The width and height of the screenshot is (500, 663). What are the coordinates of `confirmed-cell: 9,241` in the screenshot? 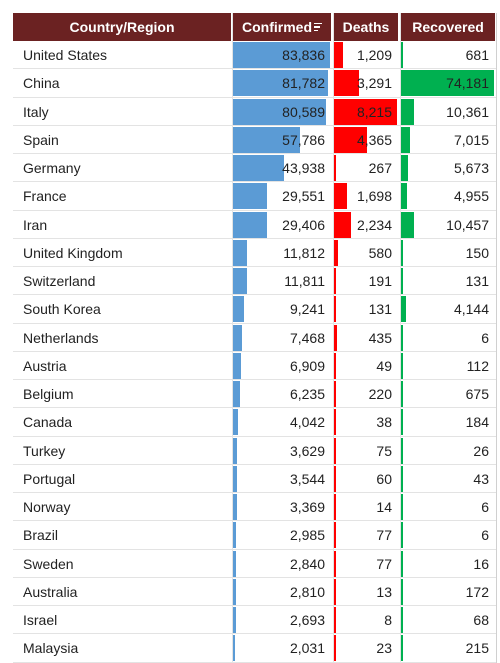 It's located at (282, 309).